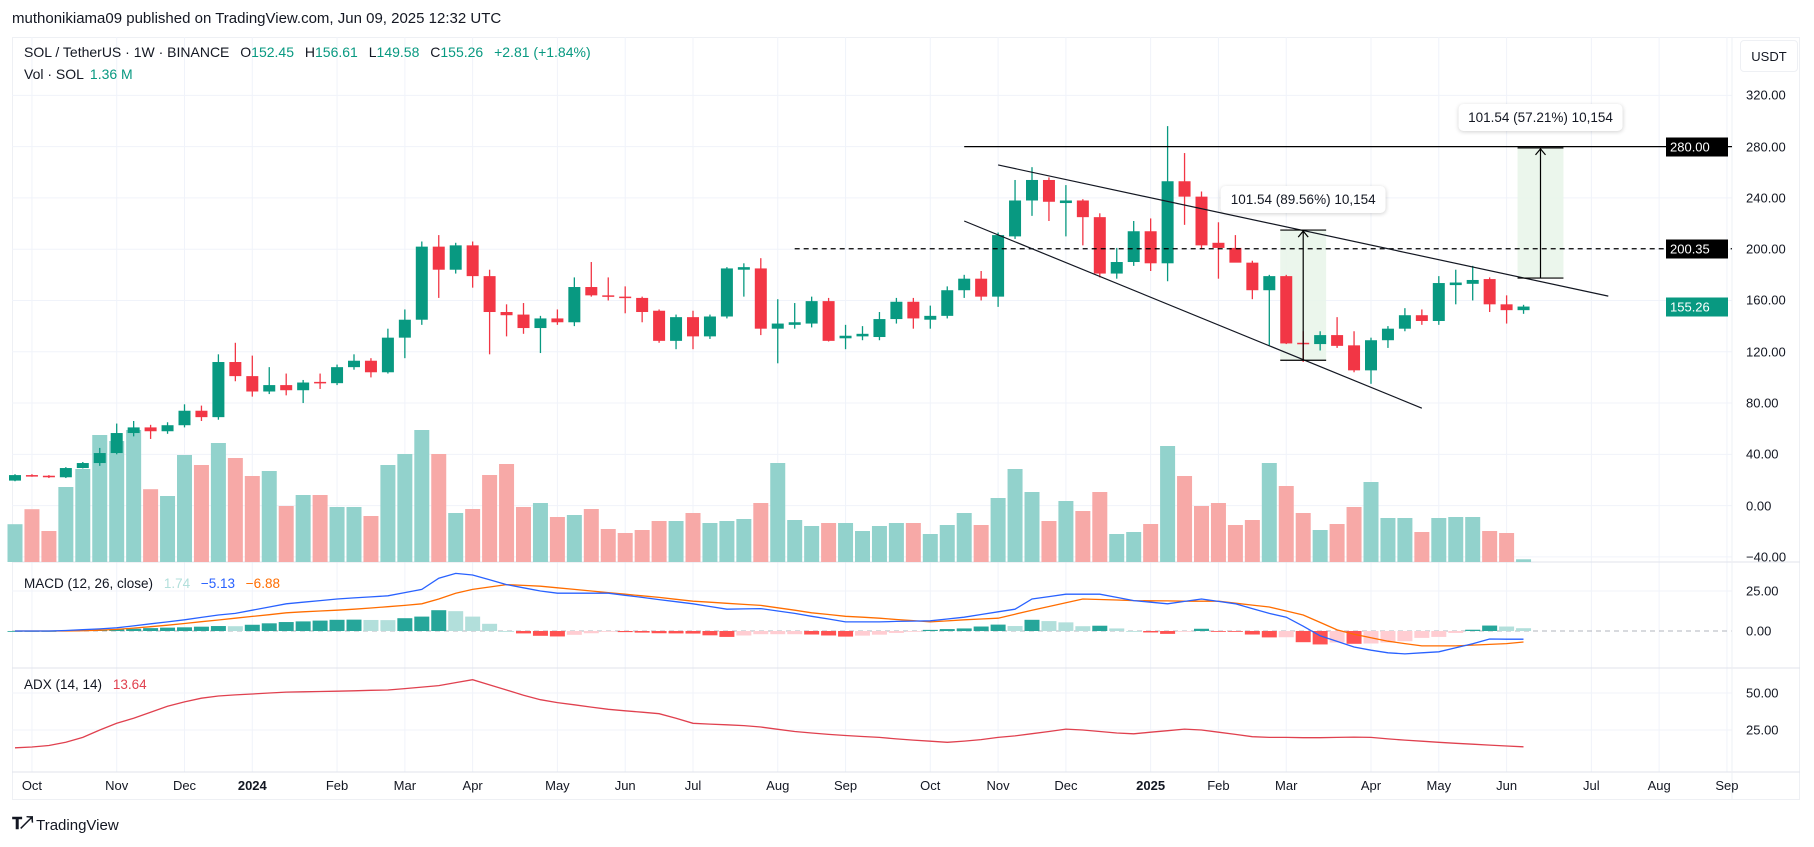  I want to click on volume-series, so click(769, 496).